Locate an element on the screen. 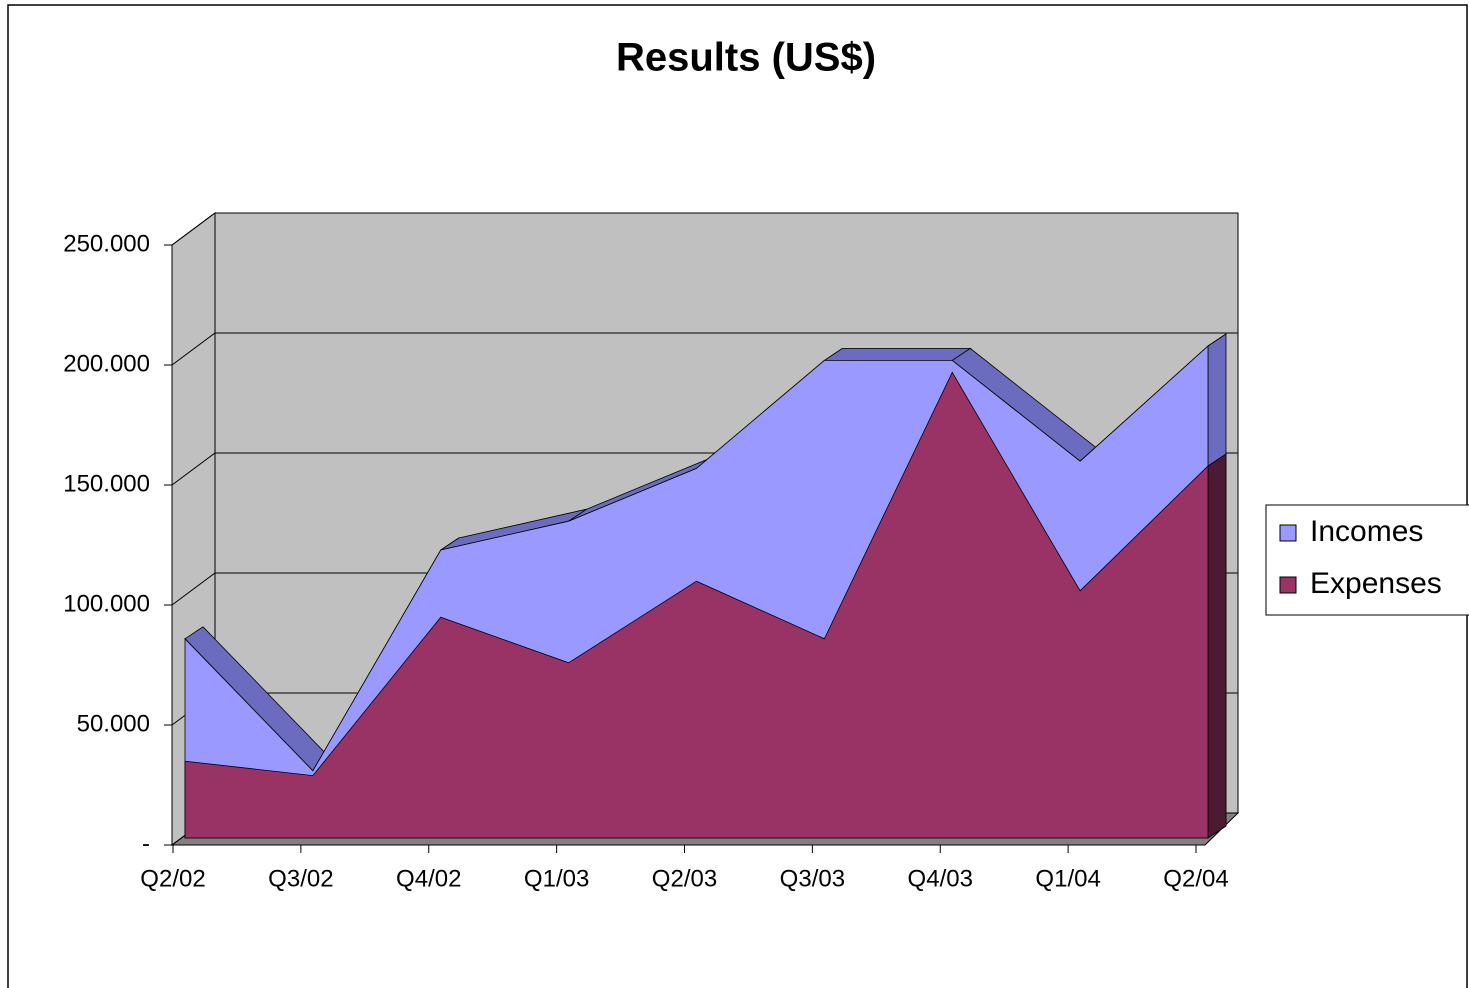 The width and height of the screenshot is (1469, 988). x-tick-label: Q4/03 is located at coordinates (940, 878).